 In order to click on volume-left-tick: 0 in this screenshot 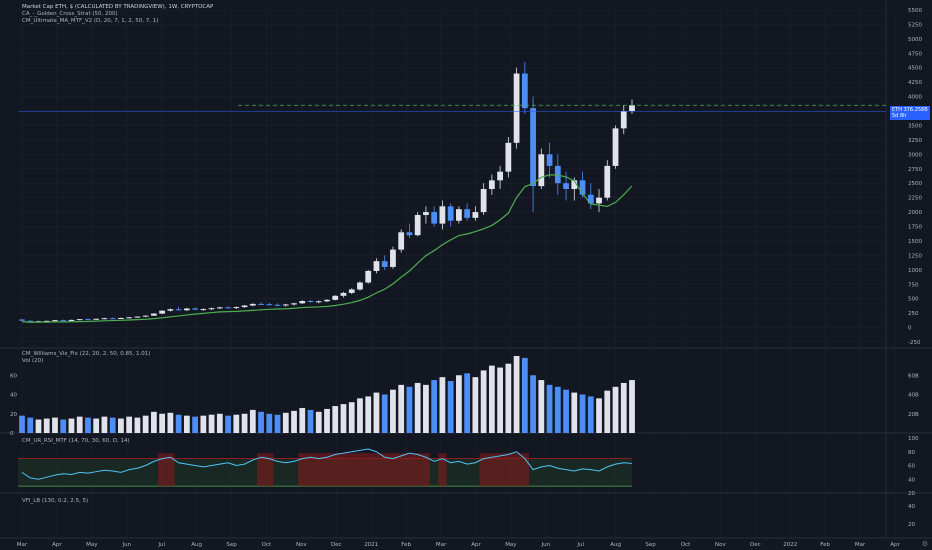, I will do `click(12, 434)`.